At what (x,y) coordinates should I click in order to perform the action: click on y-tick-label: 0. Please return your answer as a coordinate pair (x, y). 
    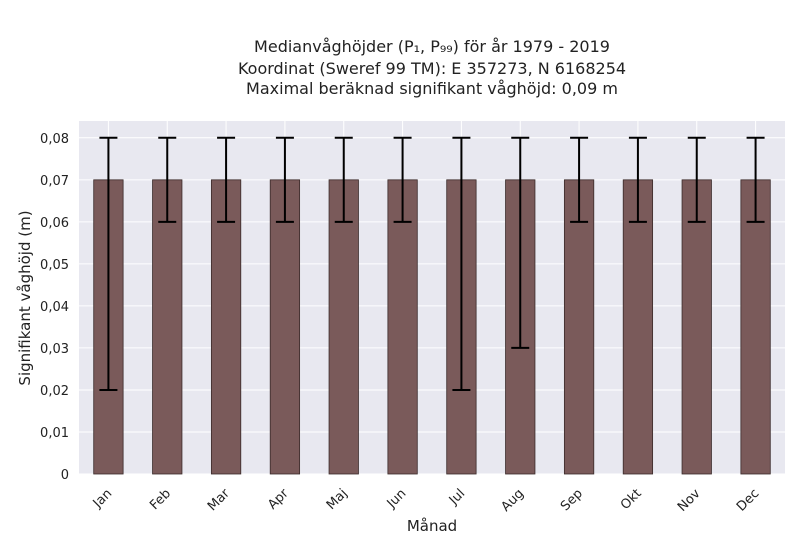
    Looking at the image, I should click on (65, 475).